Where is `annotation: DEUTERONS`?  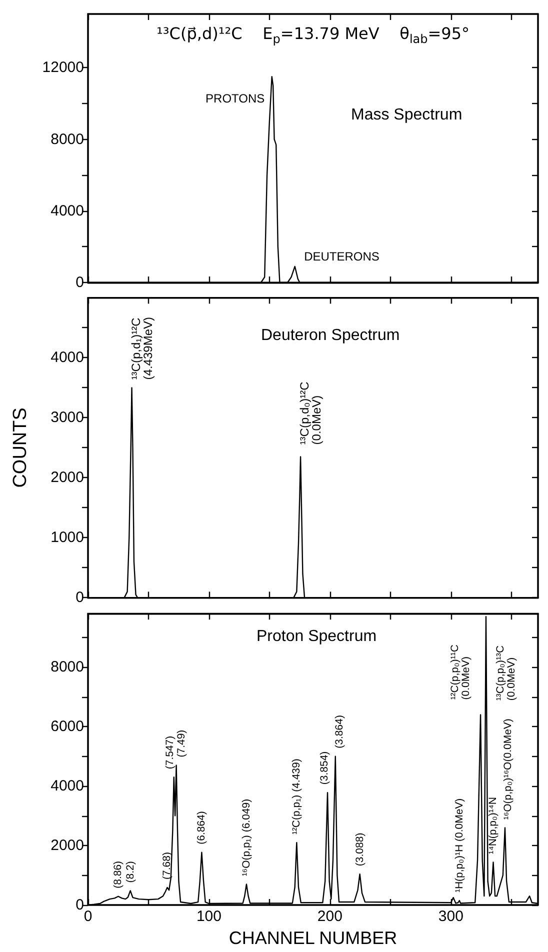
annotation: DEUTERONS is located at coordinates (342, 257).